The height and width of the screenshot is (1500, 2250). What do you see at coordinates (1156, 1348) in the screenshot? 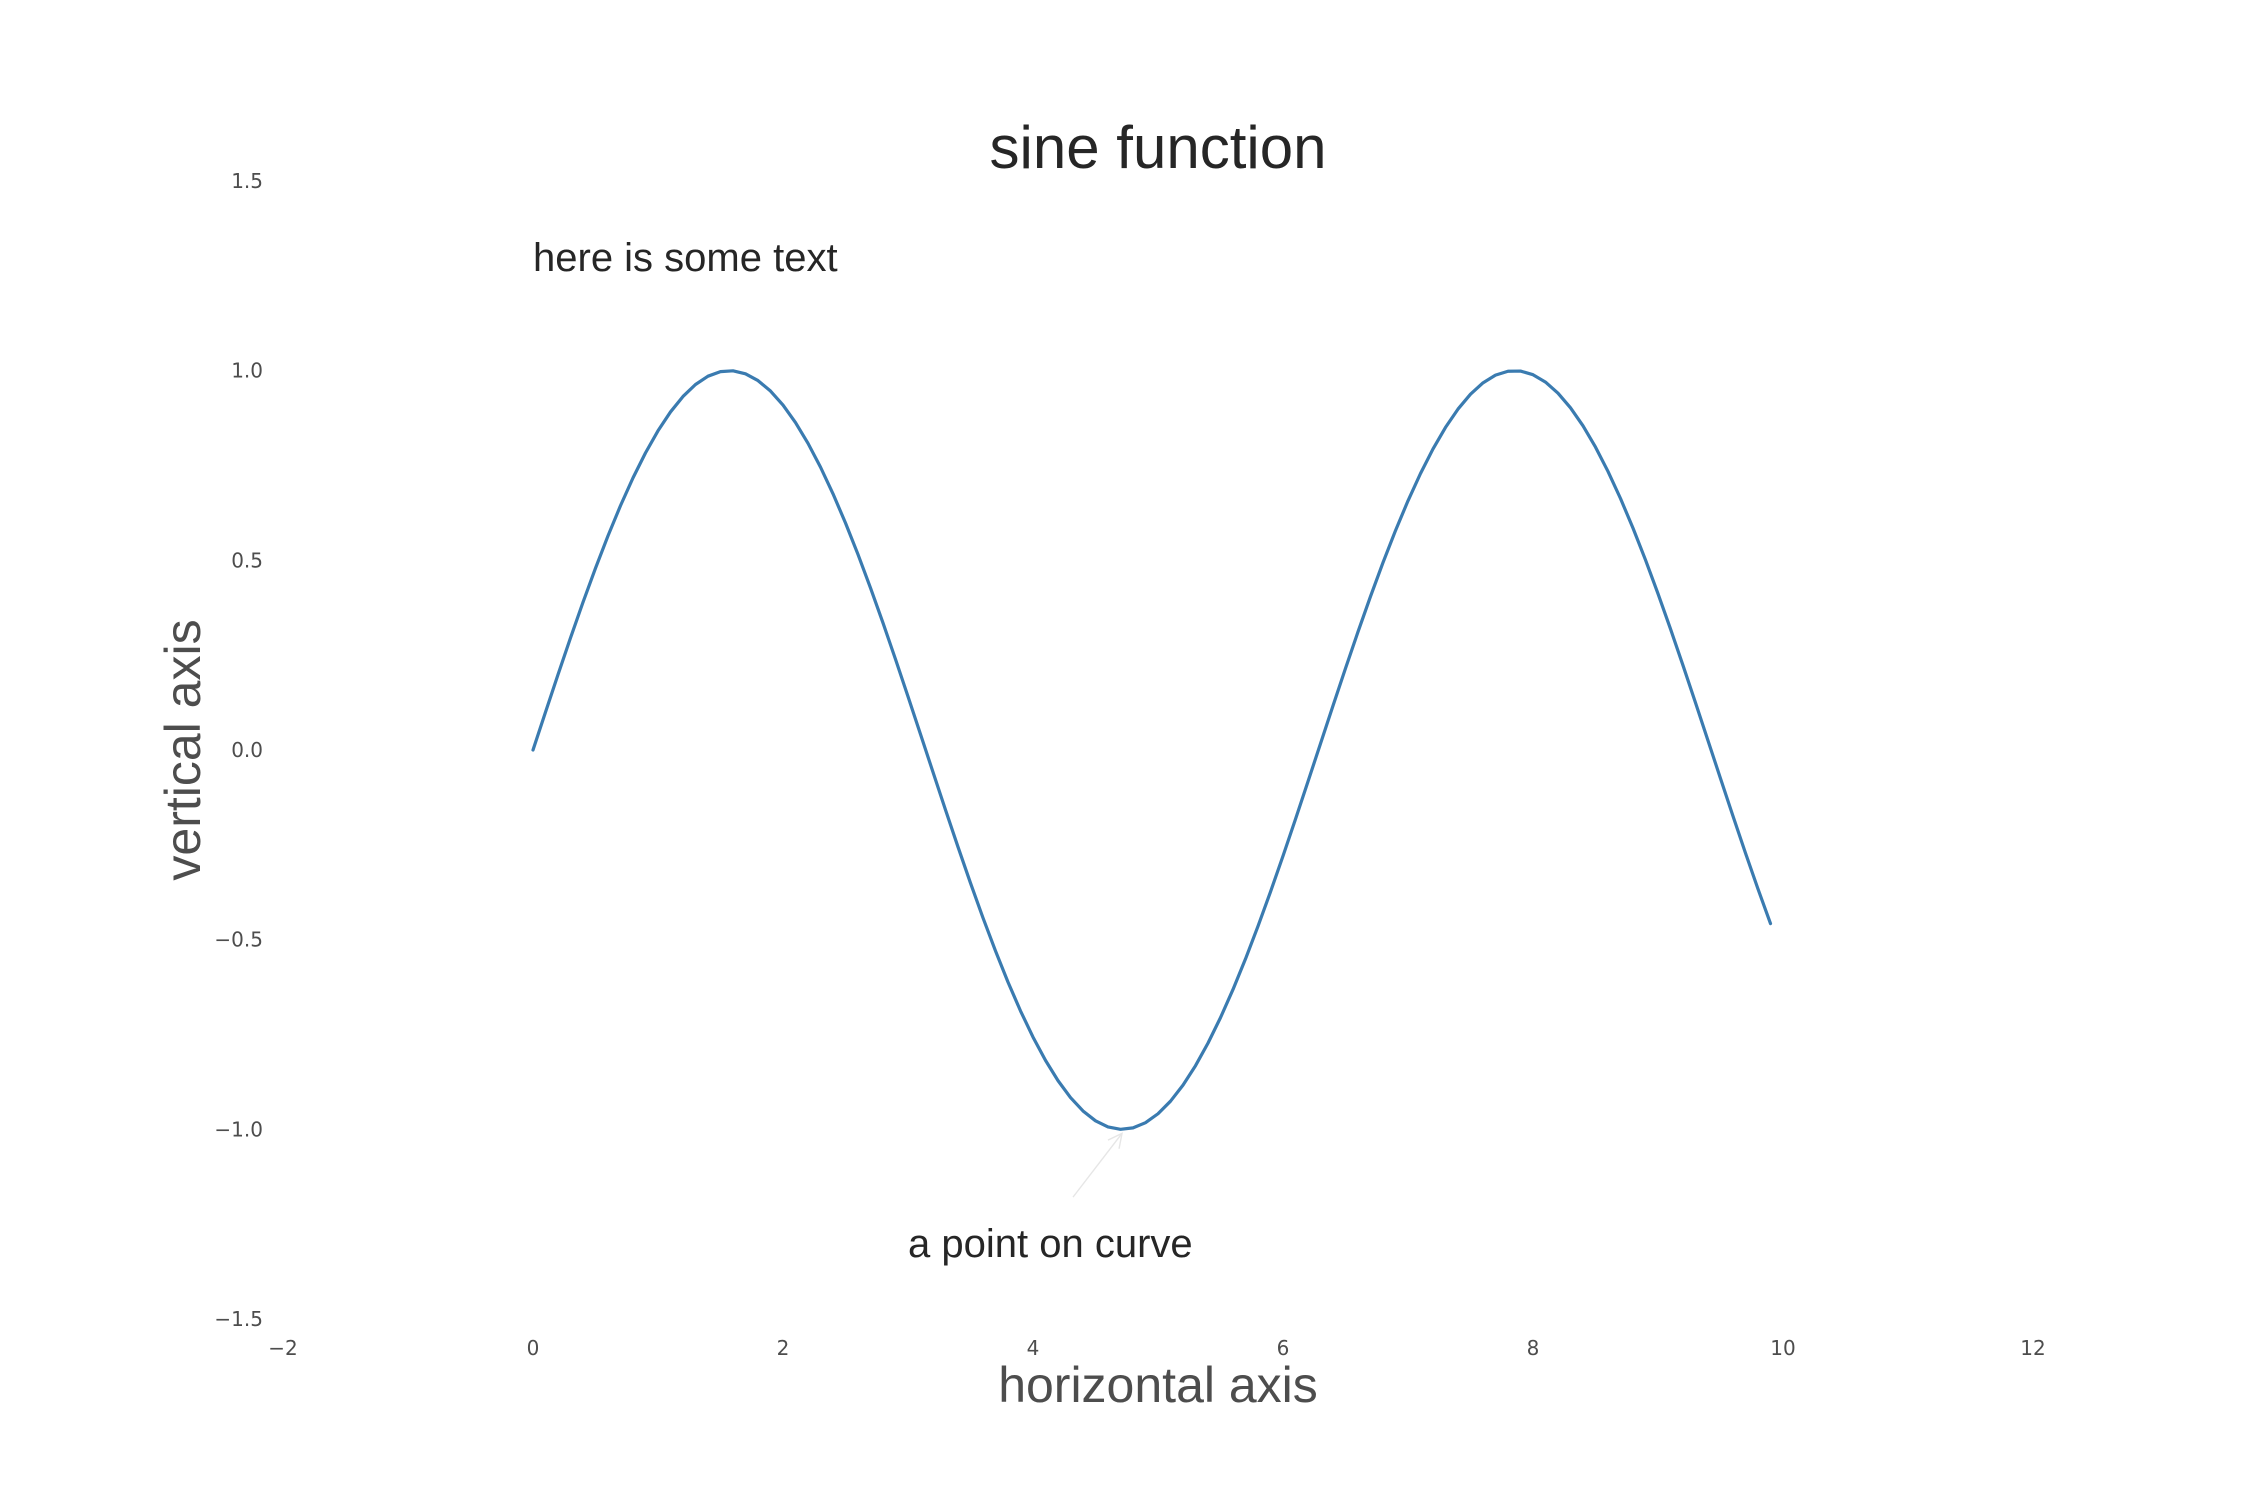
I see `x-tick-labels: −2 0 2 4 6 8 10 12` at bounding box center [1156, 1348].